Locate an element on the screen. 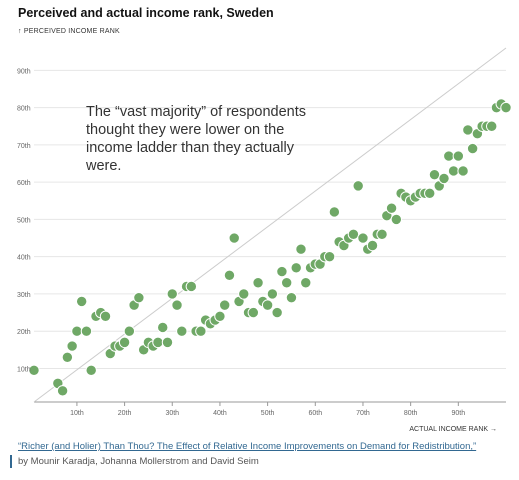 This screenshot has width=519, height=480. x-tick-label: 20th is located at coordinates (125, 413).